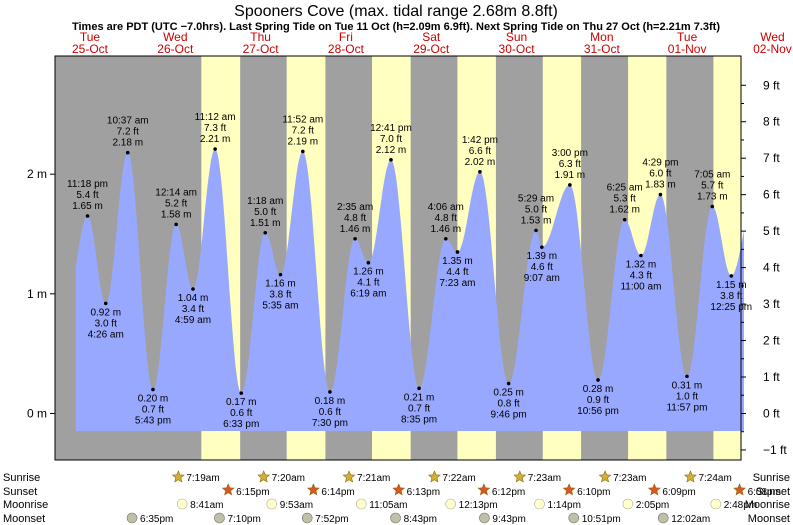 The height and width of the screenshot is (525, 793). What do you see at coordinates (598, 411) in the screenshot?
I see `tide-time-23: 10:56 pm` at bounding box center [598, 411].